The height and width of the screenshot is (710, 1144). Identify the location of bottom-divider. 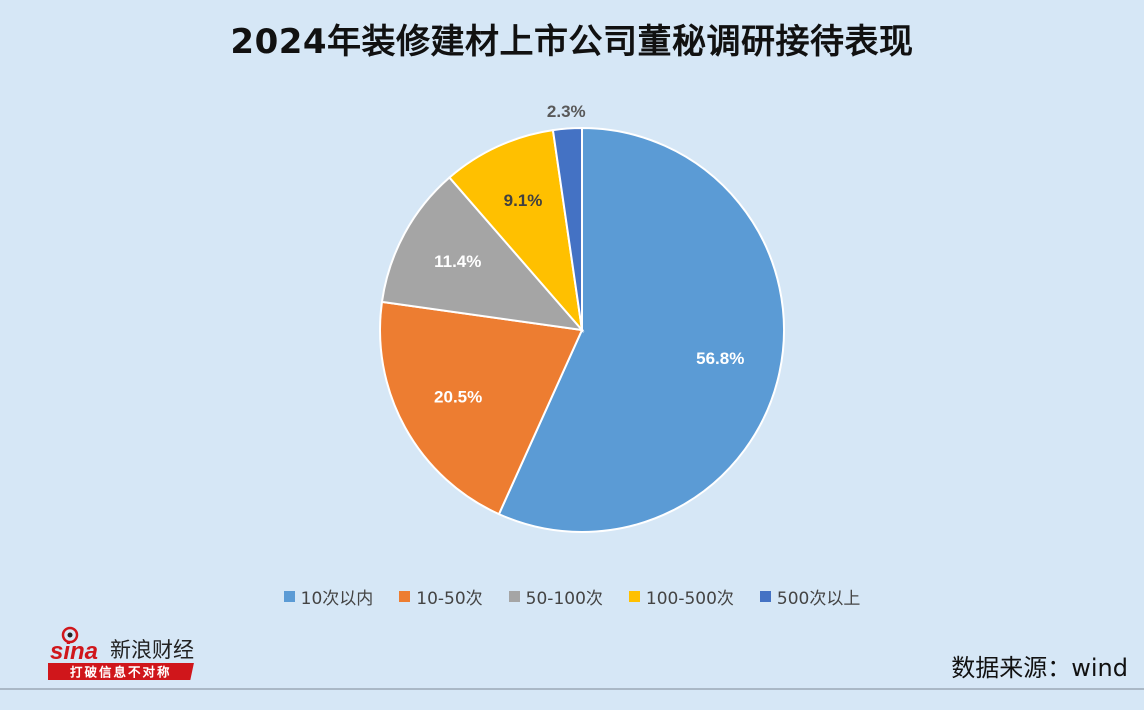
(572, 689).